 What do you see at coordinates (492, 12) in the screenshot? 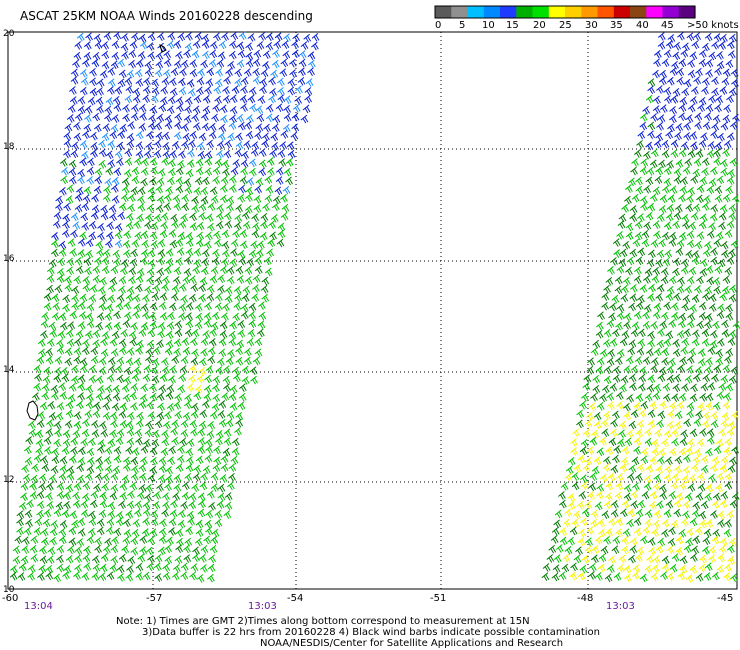
I see `legend-swatch` at bounding box center [492, 12].